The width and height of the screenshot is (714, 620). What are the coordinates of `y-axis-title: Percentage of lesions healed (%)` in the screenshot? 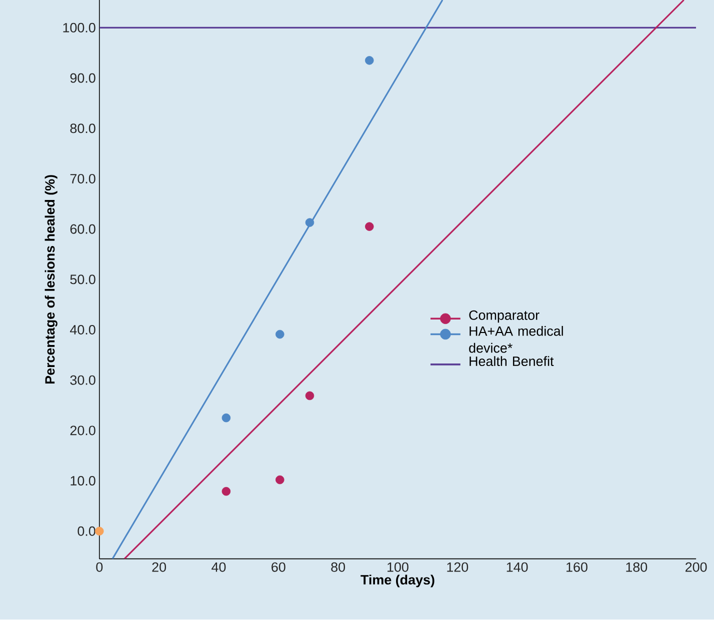 It's located at (51, 279).